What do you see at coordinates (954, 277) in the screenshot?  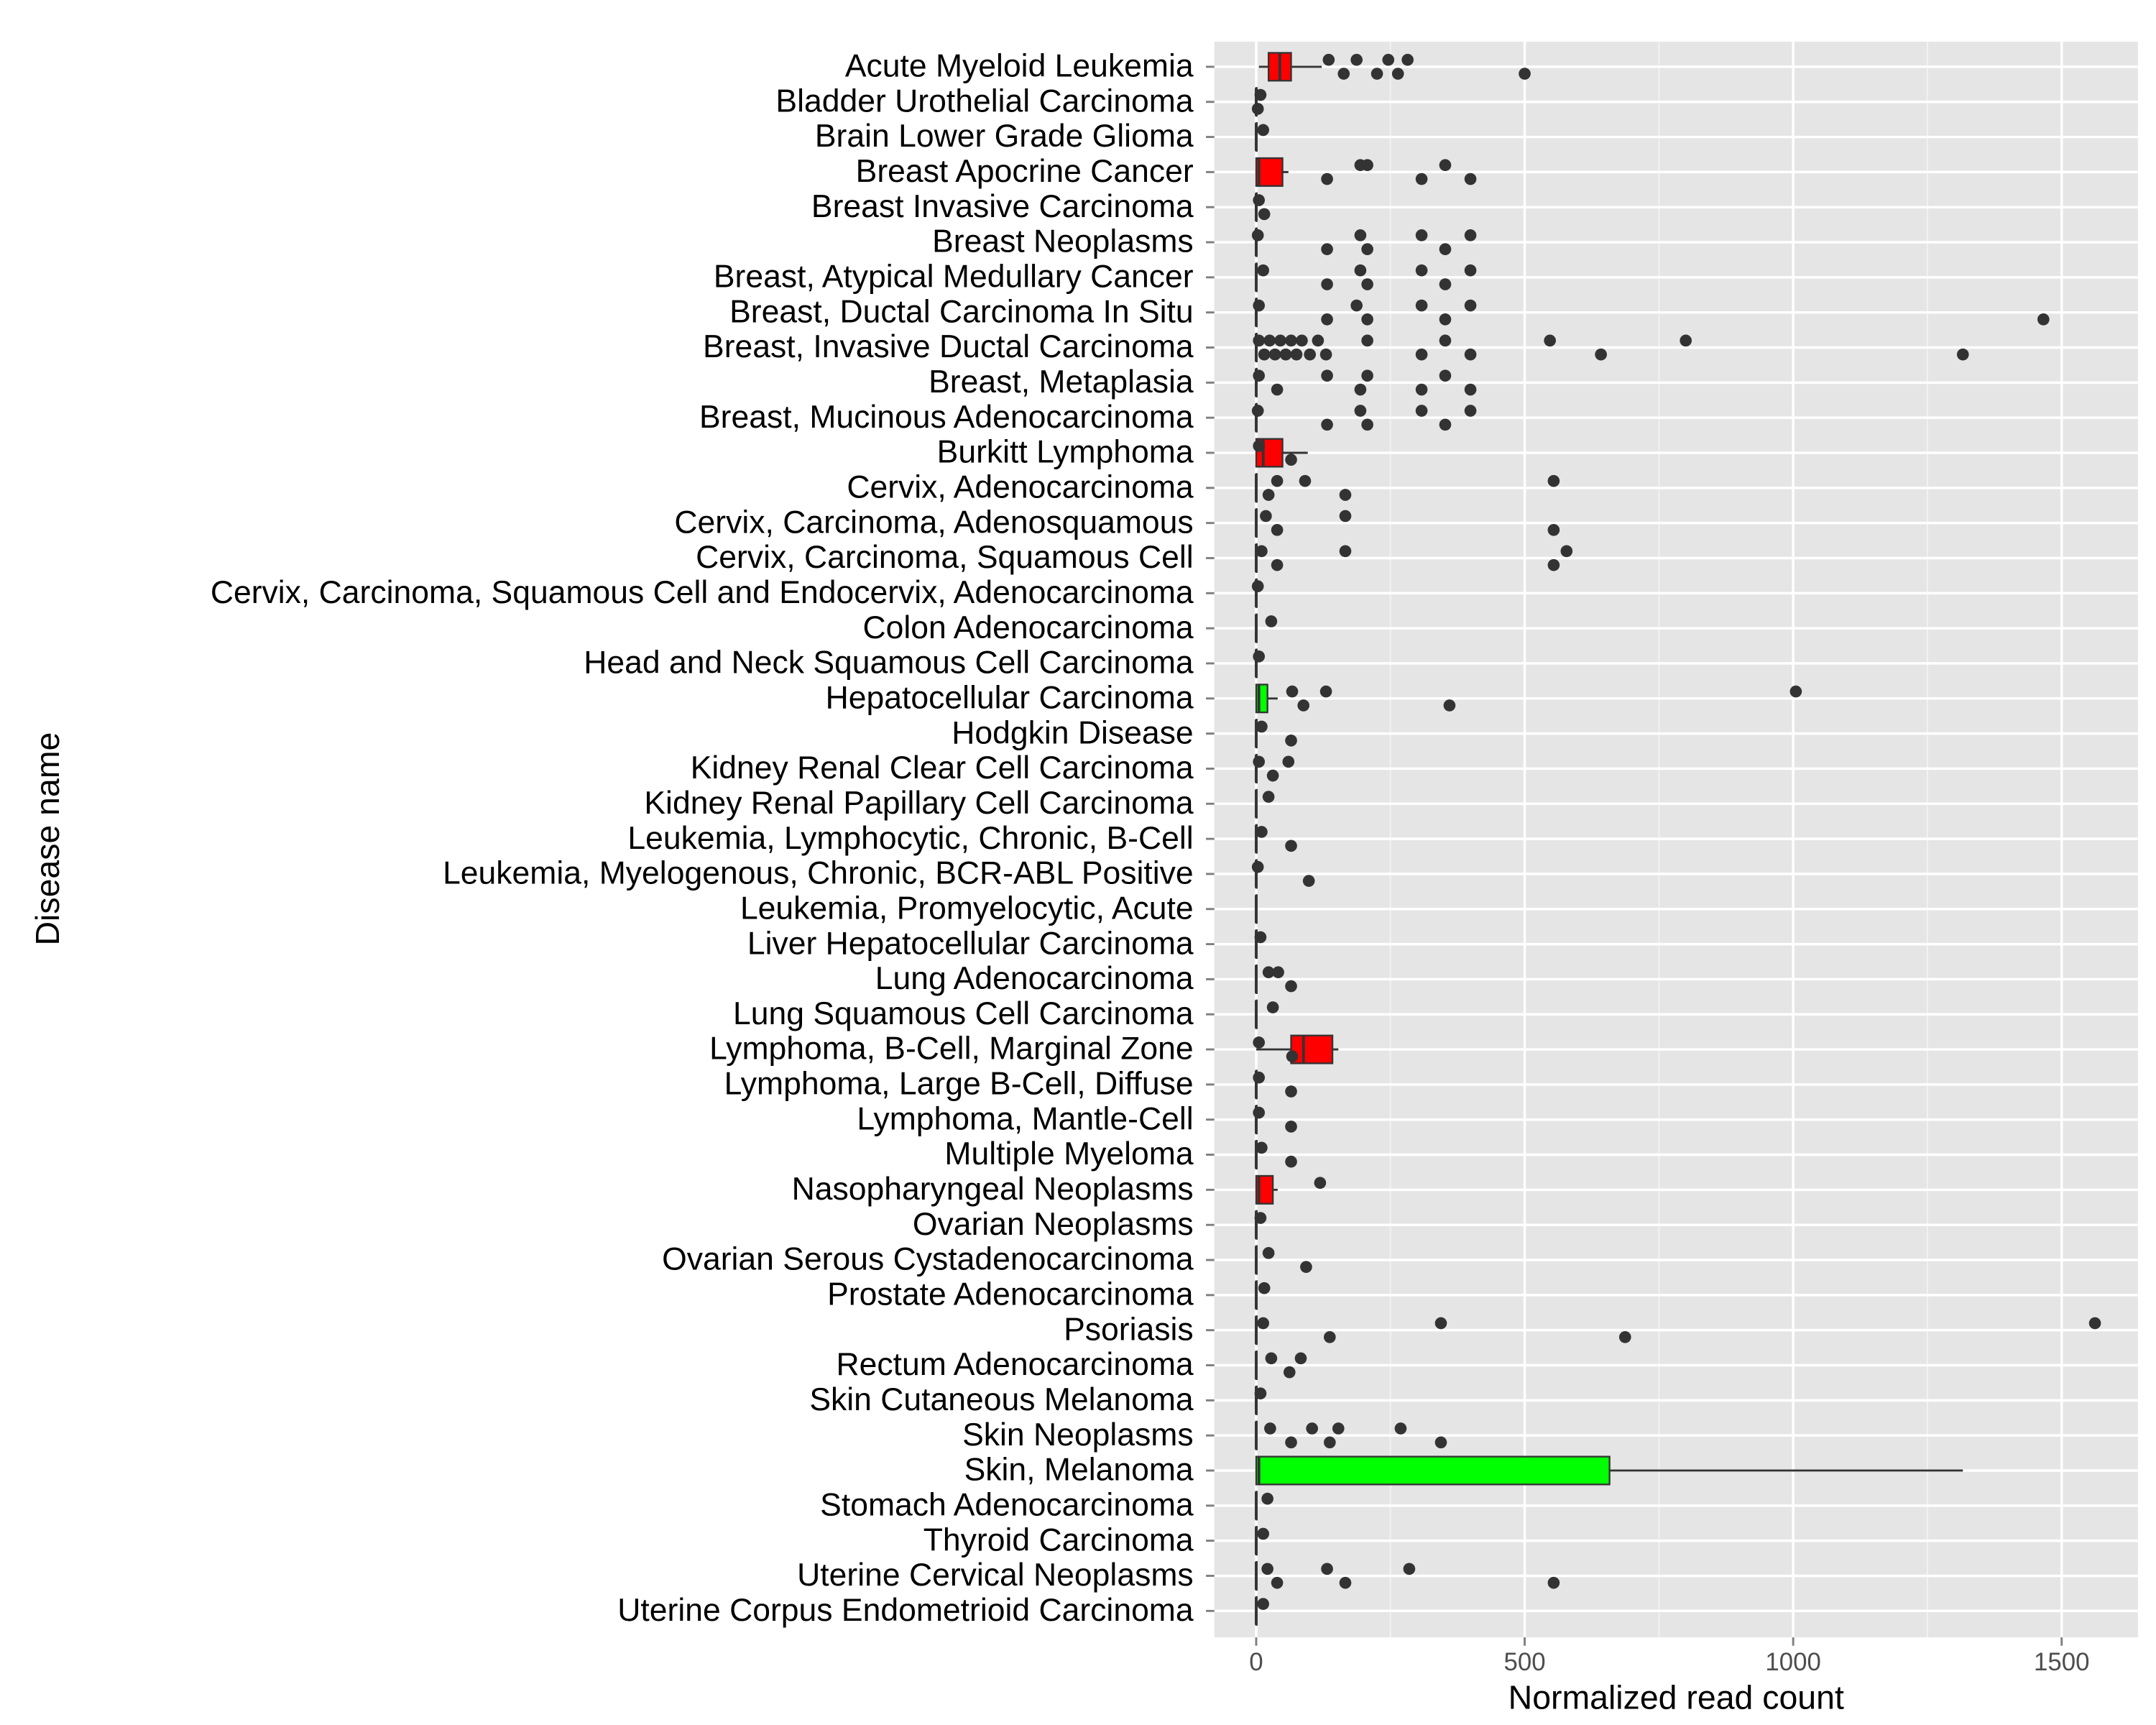 I see `y-tick-label: Breast, Atypical Medullary Cancer` at bounding box center [954, 277].